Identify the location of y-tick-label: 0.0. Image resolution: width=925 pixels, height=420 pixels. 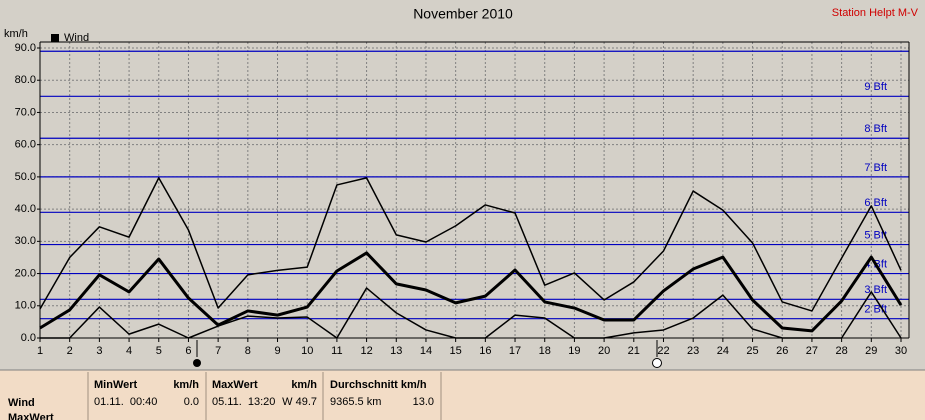
(28, 338).